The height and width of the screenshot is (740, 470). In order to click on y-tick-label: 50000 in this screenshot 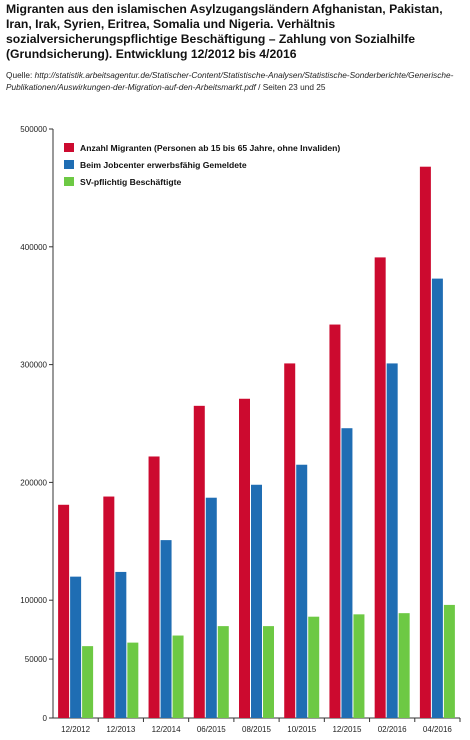, I will do `click(36, 659)`.